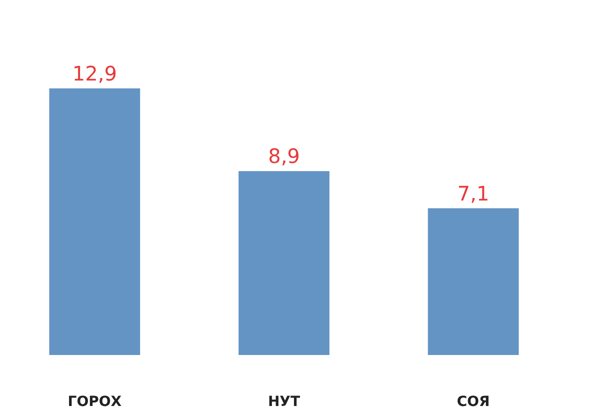 This screenshot has width=598, height=412. Describe the element at coordinates (473, 402) in the screenshot. I see `x-tick-label: СОЯ` at that location.